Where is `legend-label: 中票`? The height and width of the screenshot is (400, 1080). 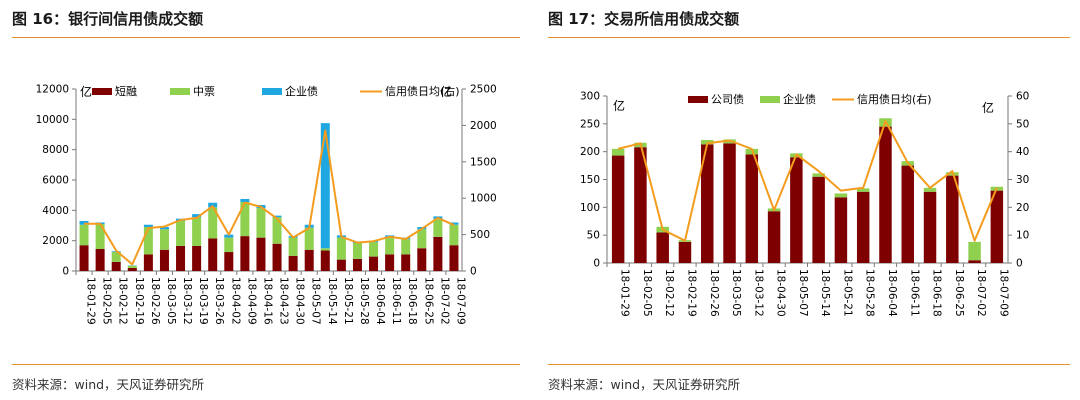 legend-label: 中票 is located at coordinates (204, 91).